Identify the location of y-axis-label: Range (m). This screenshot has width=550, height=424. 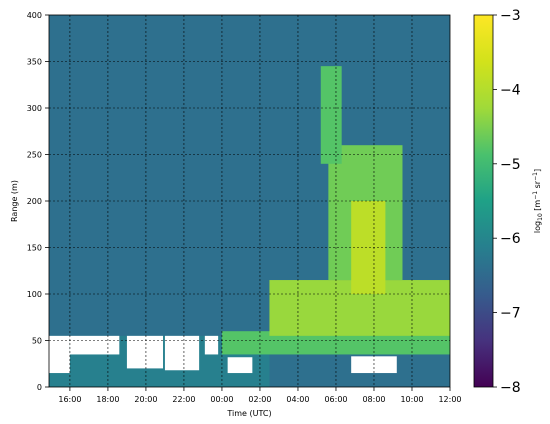
(14, 201).